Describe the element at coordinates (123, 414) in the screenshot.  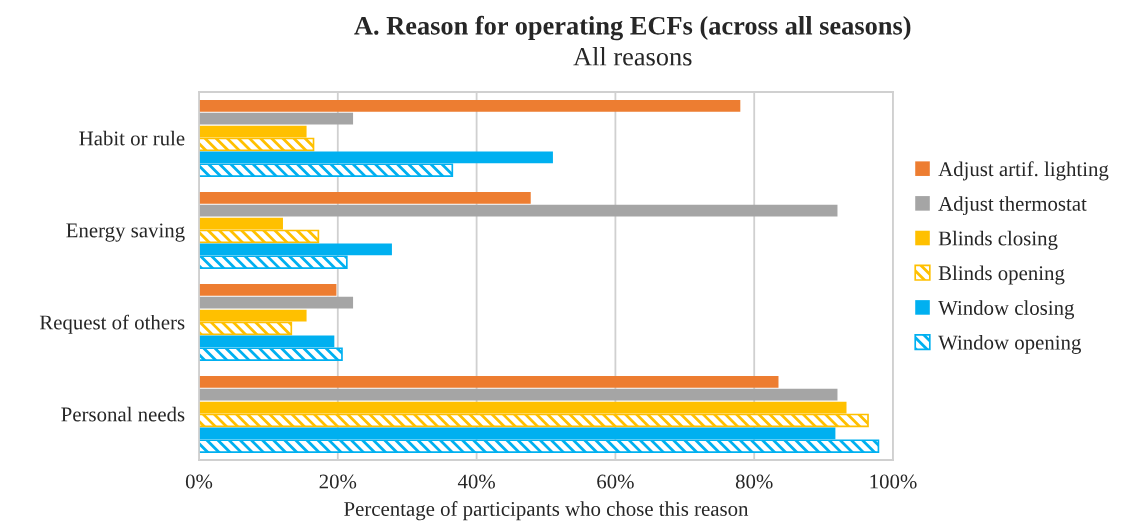
I see `y-tick-label: Personal needs` at that location.